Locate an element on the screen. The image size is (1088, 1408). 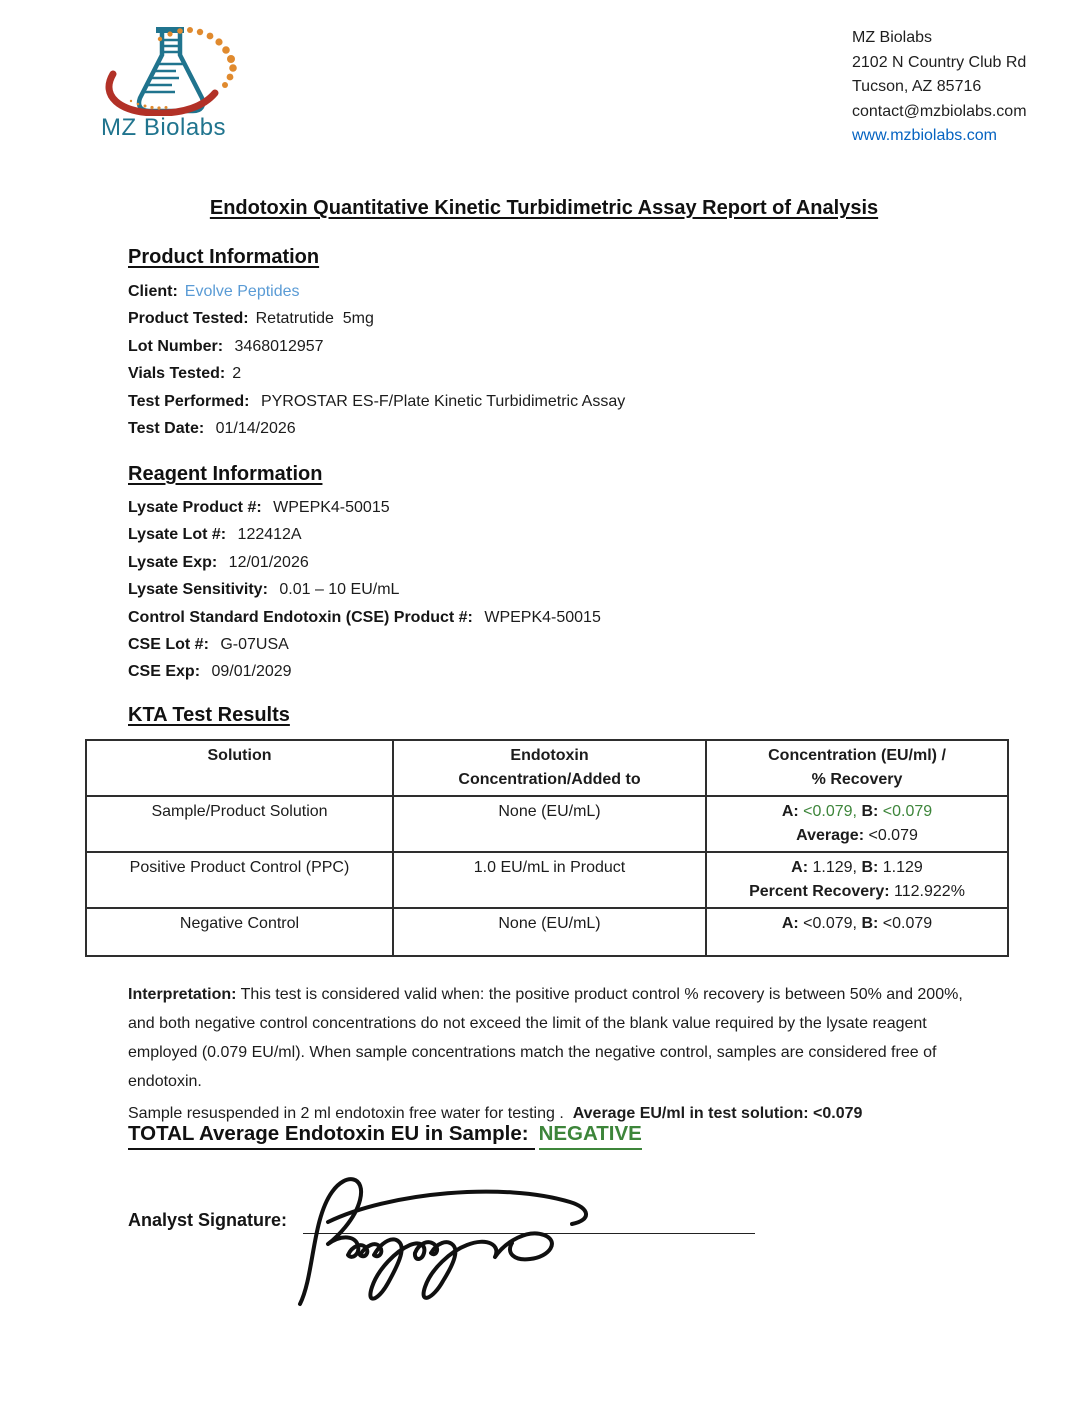
field-label: CSE Lot #: is located at coordinates (168, 644).